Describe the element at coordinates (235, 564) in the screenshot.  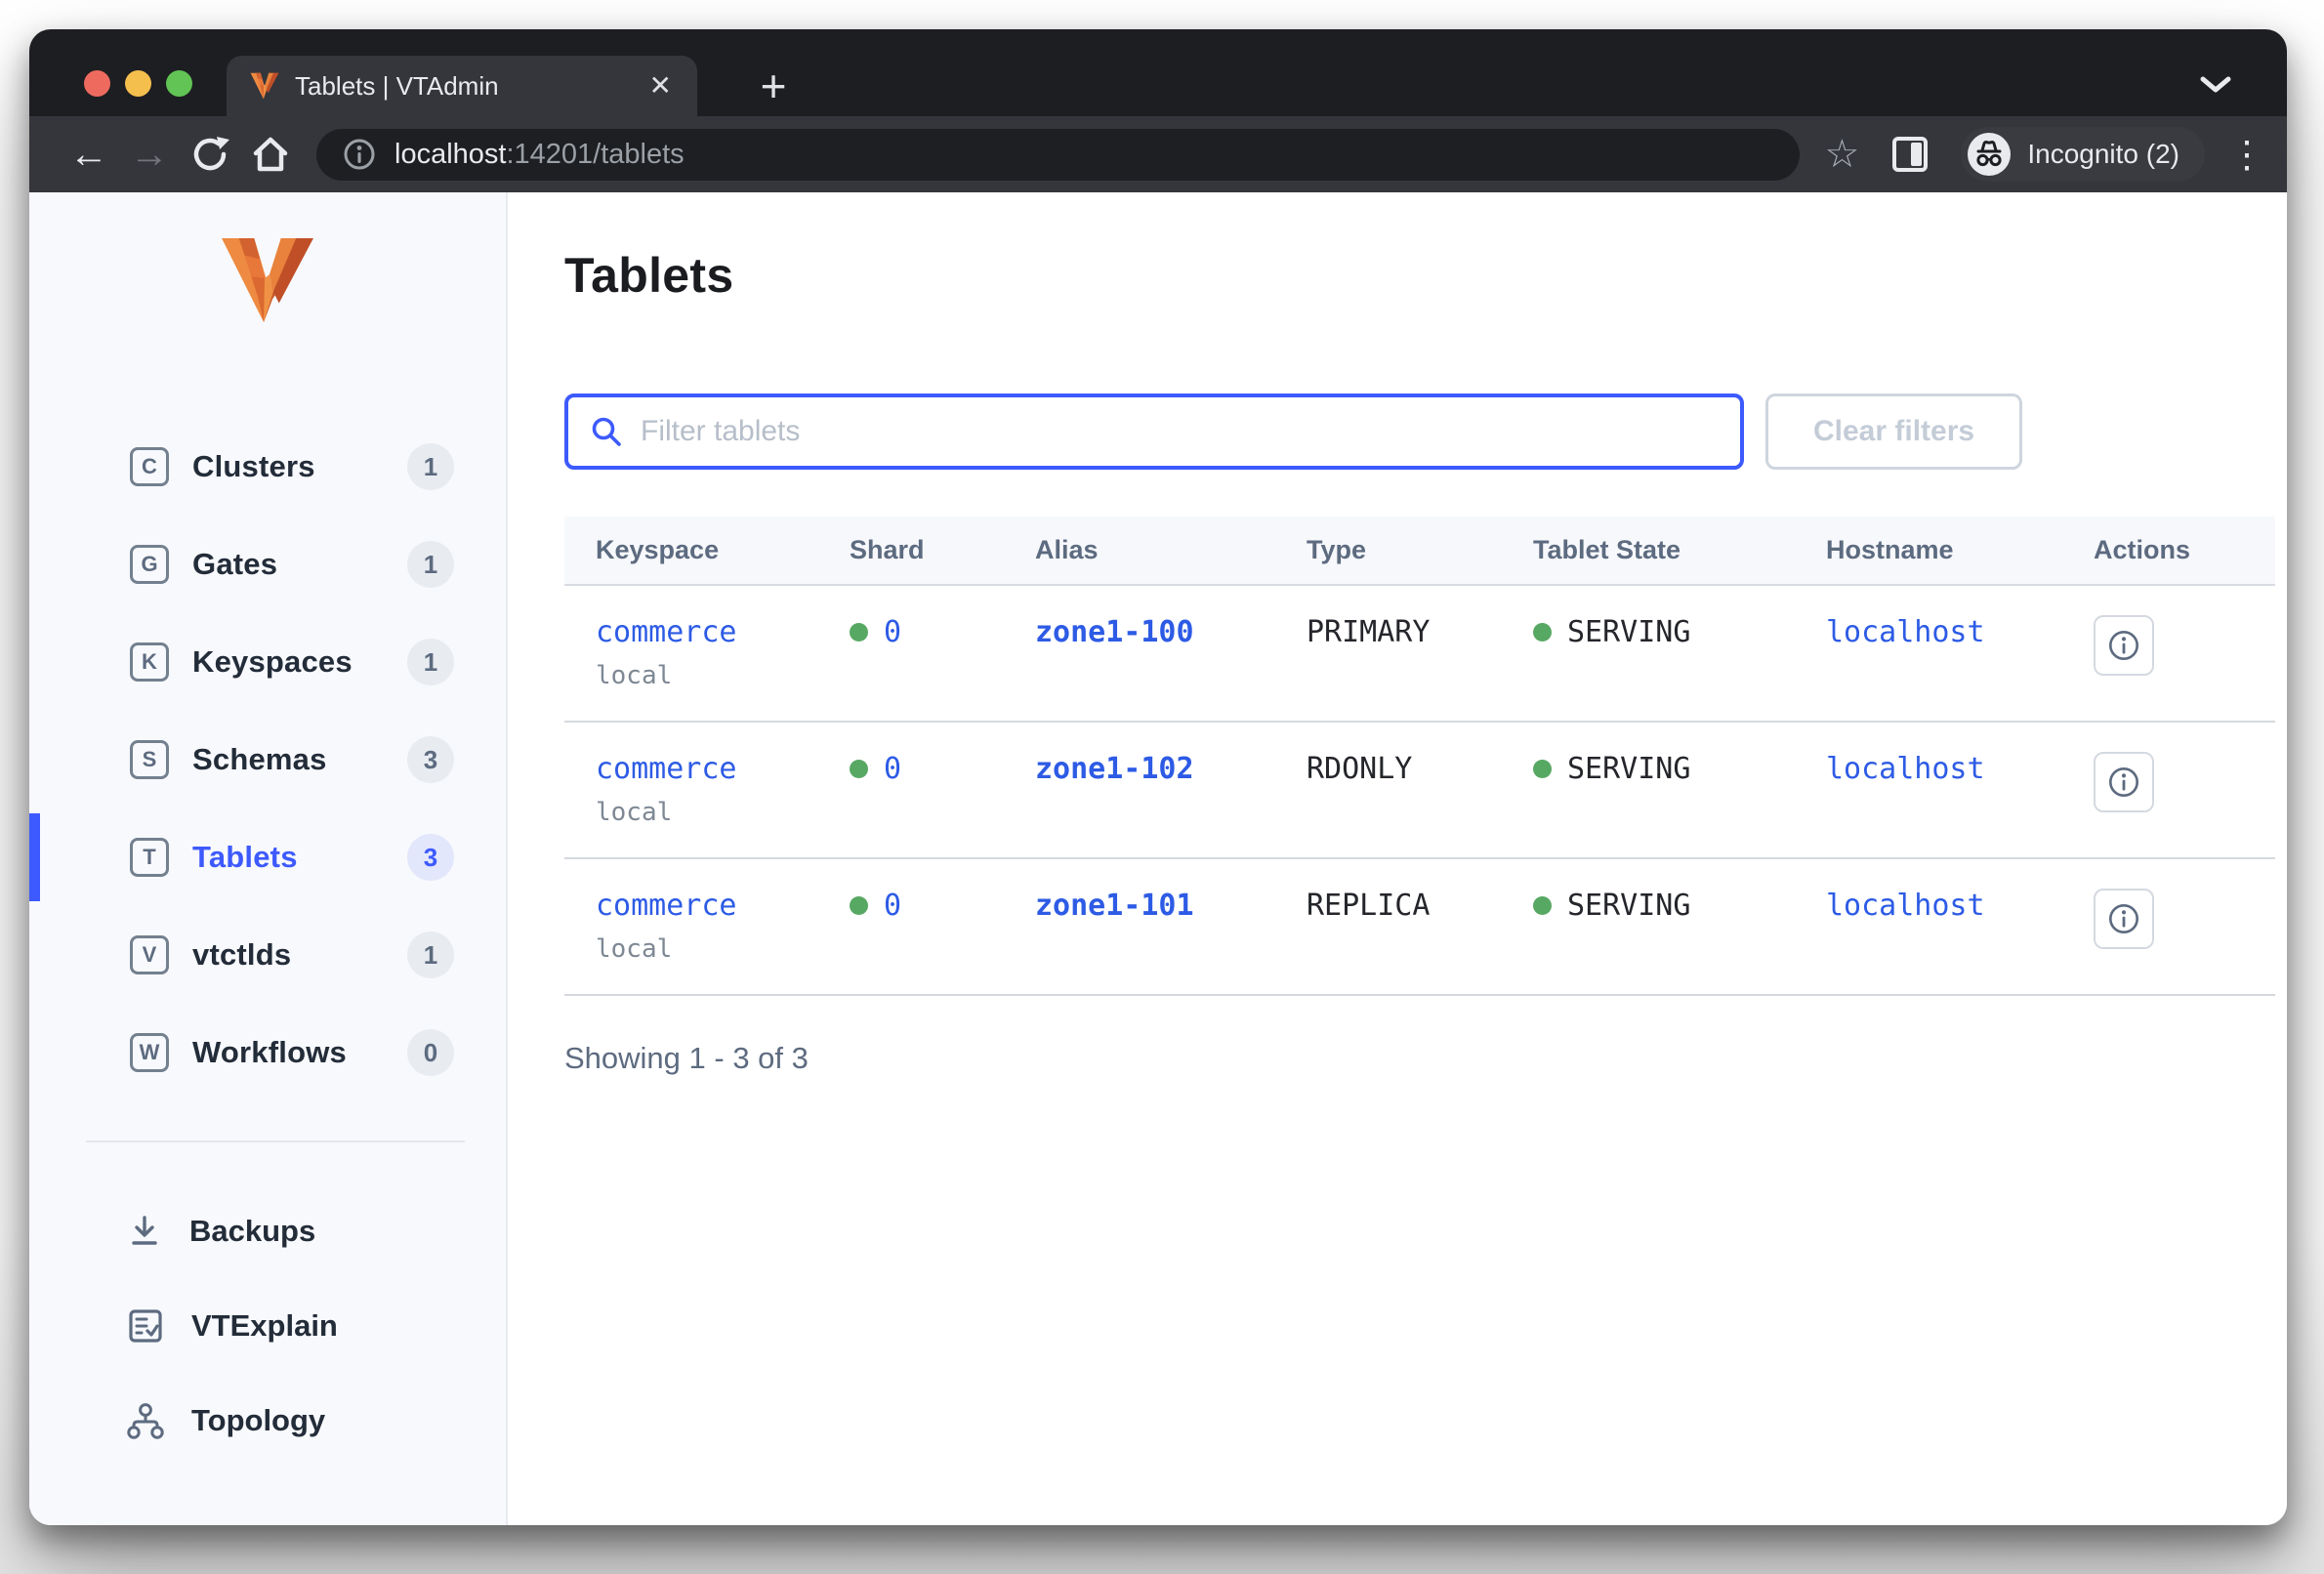
I see `sidebar-item-label: Gates` at that location.